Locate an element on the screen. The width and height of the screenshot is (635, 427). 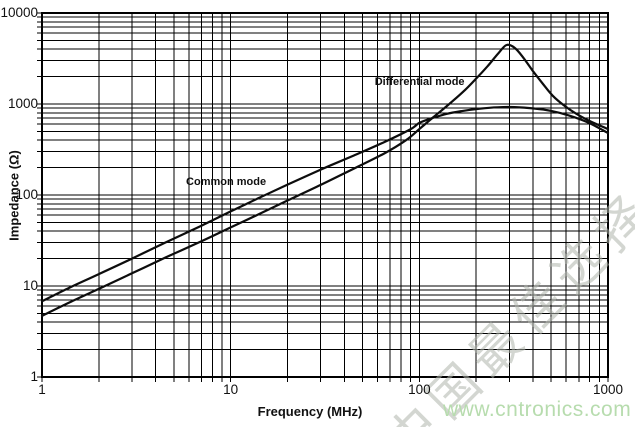
y-axis-tick-label: 10000 is located at coordinates (19, 12).